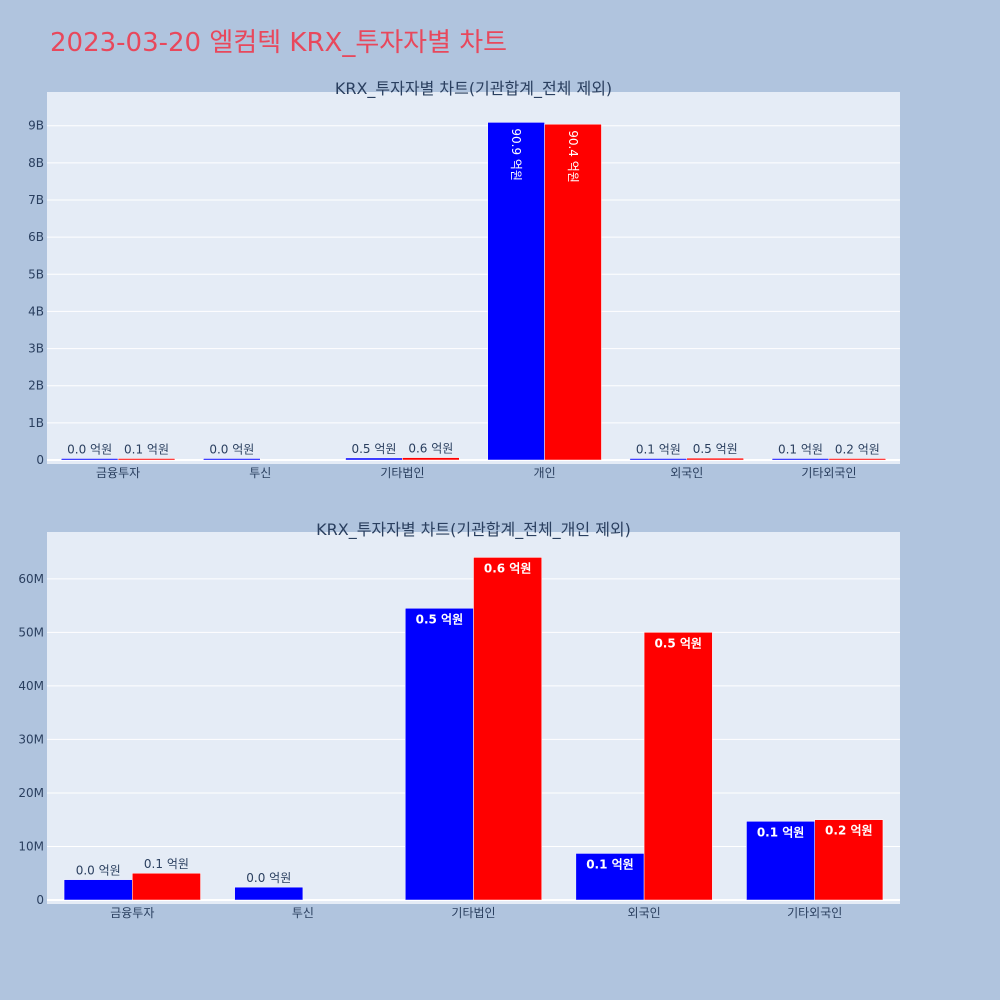 This screenshot has height=1000, width=1000. What do you see at coordinates (473, 530) in the screenshot?
I see `chart-title: KRX_투자자별 차트(기관합계_전체_개인 제외)` at bounding box center [473, 530].